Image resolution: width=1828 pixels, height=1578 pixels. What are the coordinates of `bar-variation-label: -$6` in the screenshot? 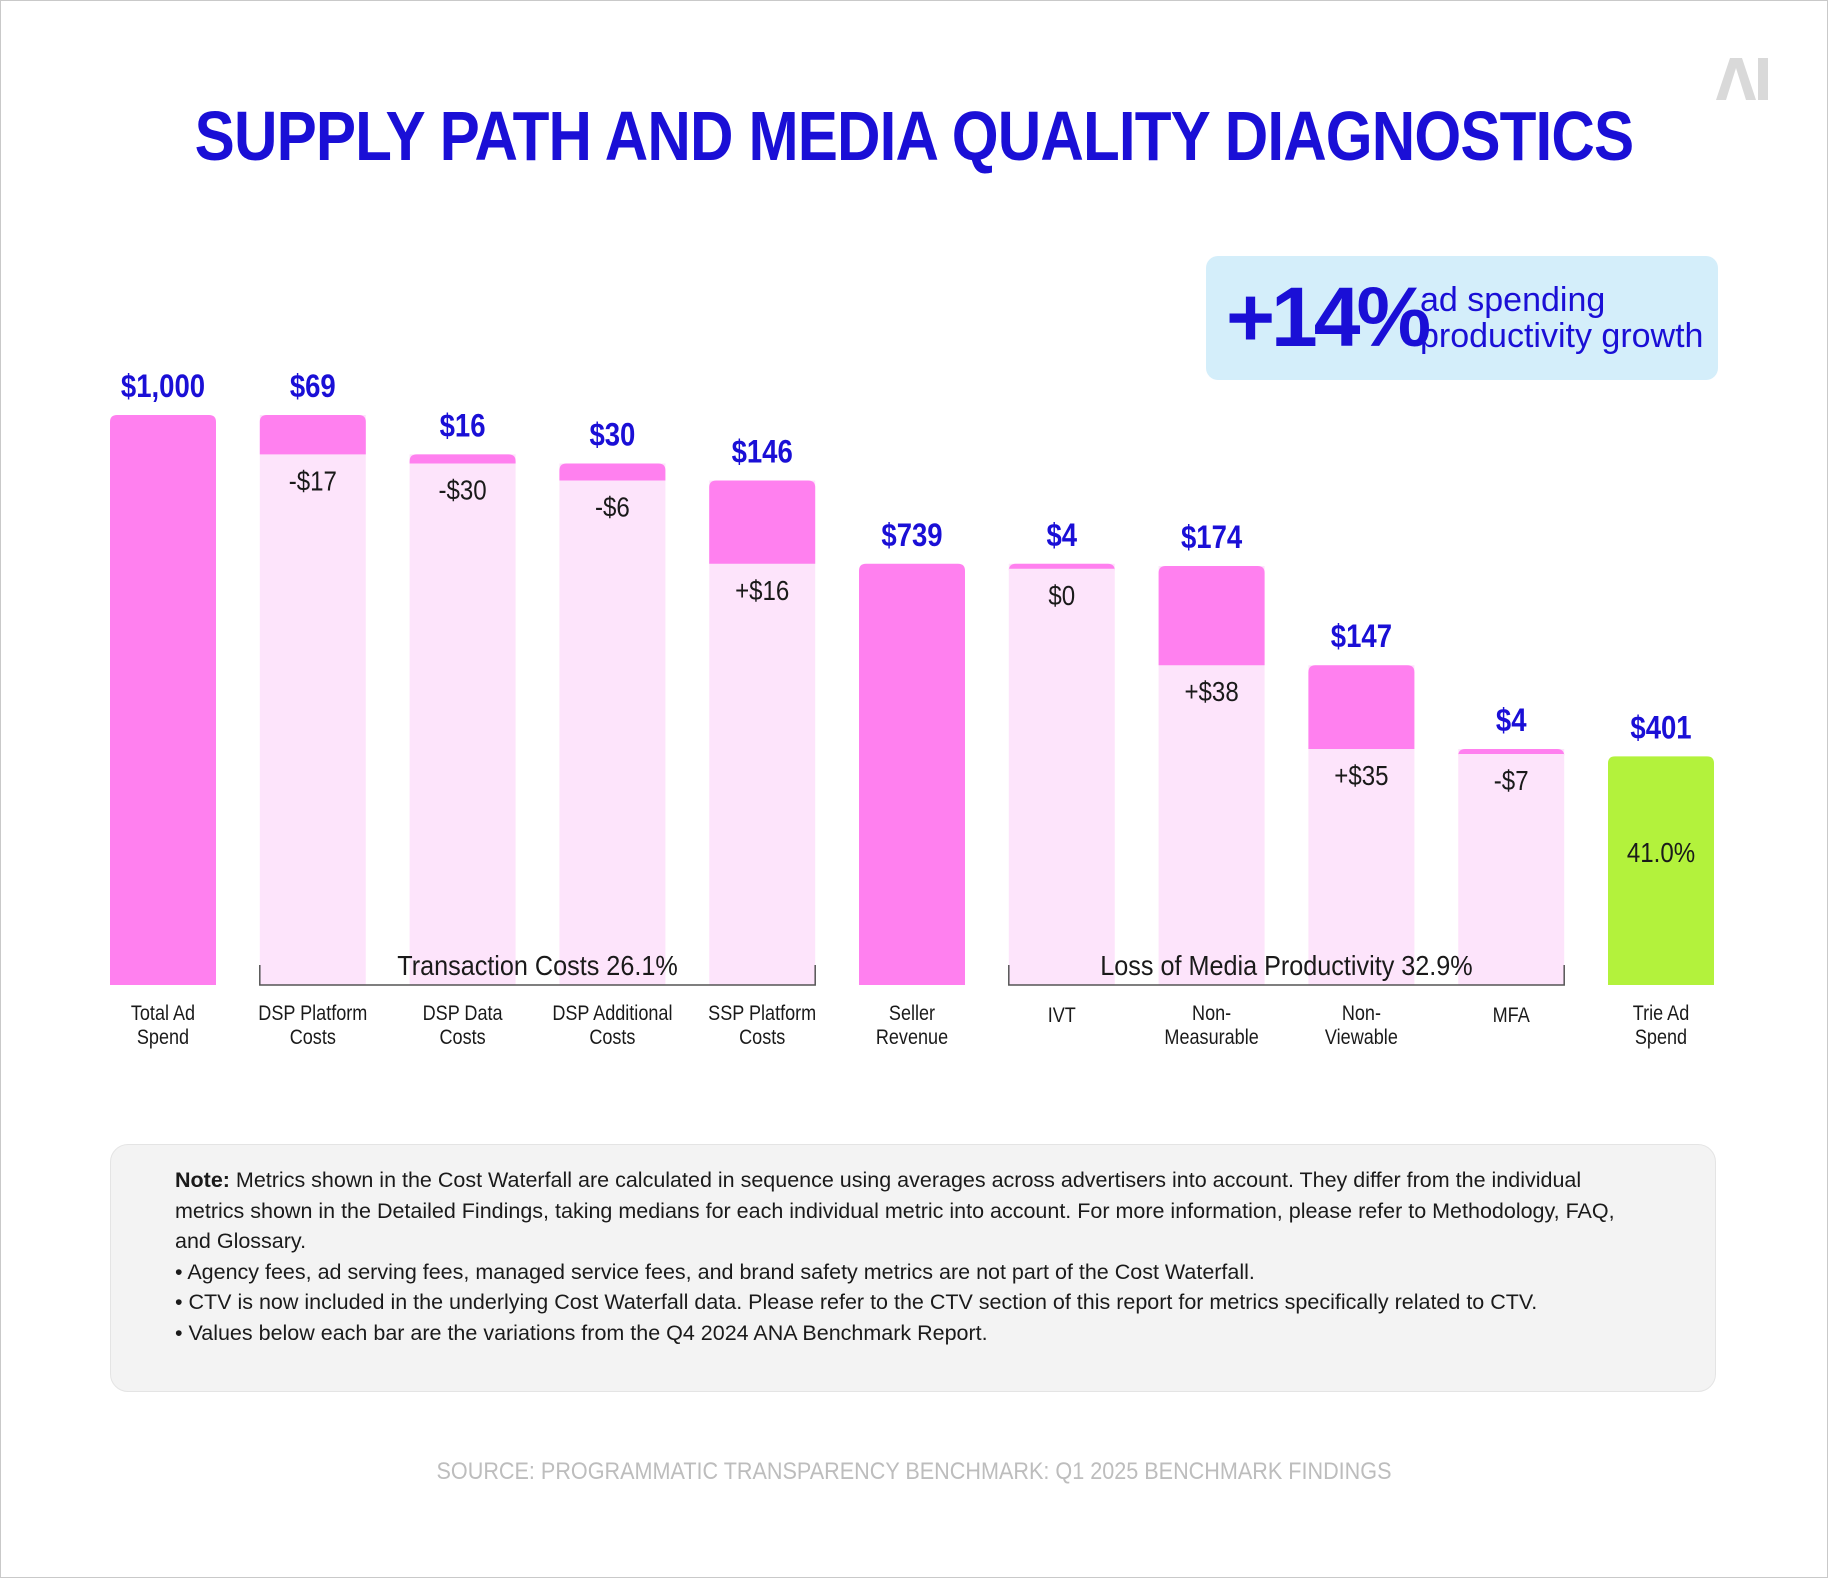 It's located at (612, 507).